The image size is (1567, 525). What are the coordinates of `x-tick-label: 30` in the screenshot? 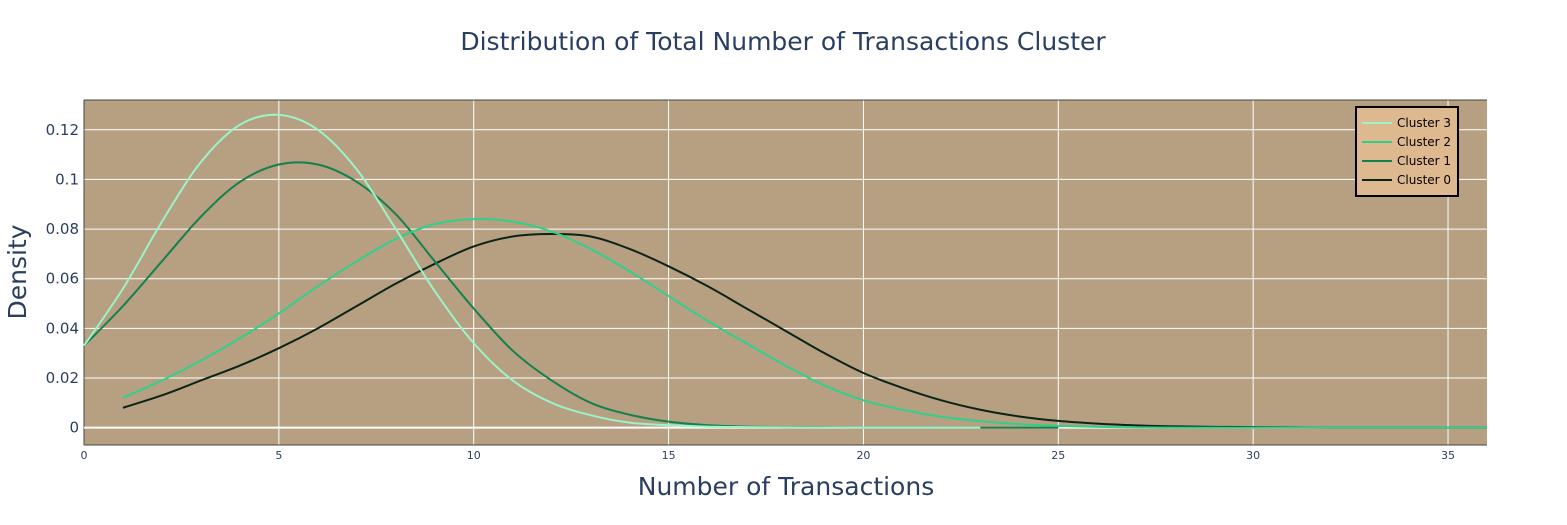 It's located at (1253, 455).